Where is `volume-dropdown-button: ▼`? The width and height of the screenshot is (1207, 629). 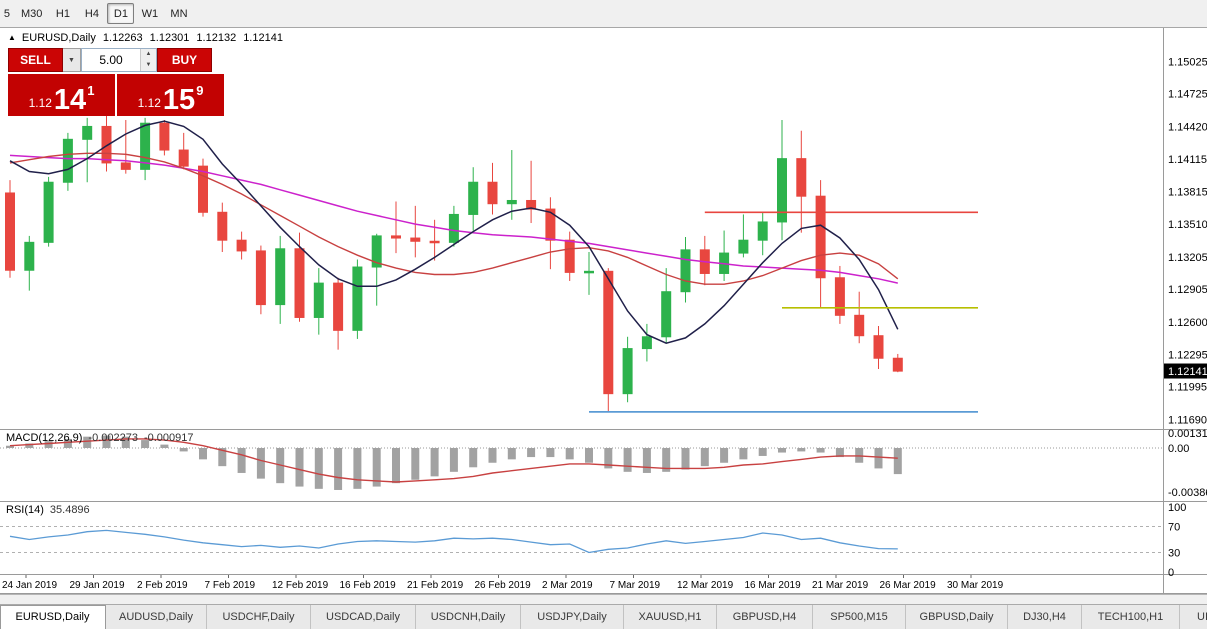 volume-dropdown-button: ▼ is located at coordinates (72, 60).